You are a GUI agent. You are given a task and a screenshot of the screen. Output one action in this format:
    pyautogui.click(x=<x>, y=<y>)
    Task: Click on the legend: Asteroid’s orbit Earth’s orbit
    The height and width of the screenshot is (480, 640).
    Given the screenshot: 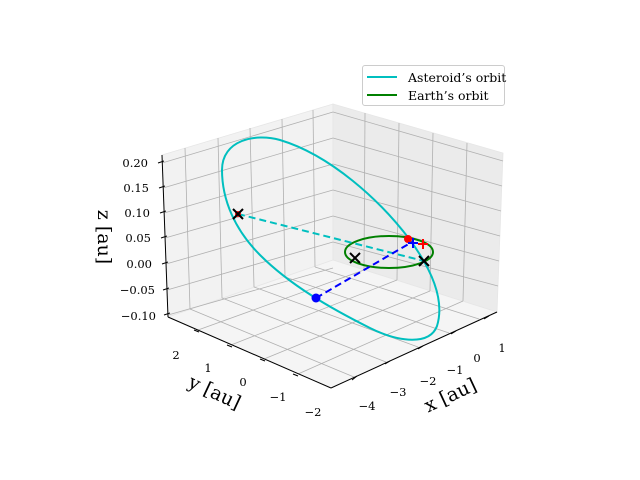 What is the action you would take?
    pyautogui.click(x=434, y=85)
    